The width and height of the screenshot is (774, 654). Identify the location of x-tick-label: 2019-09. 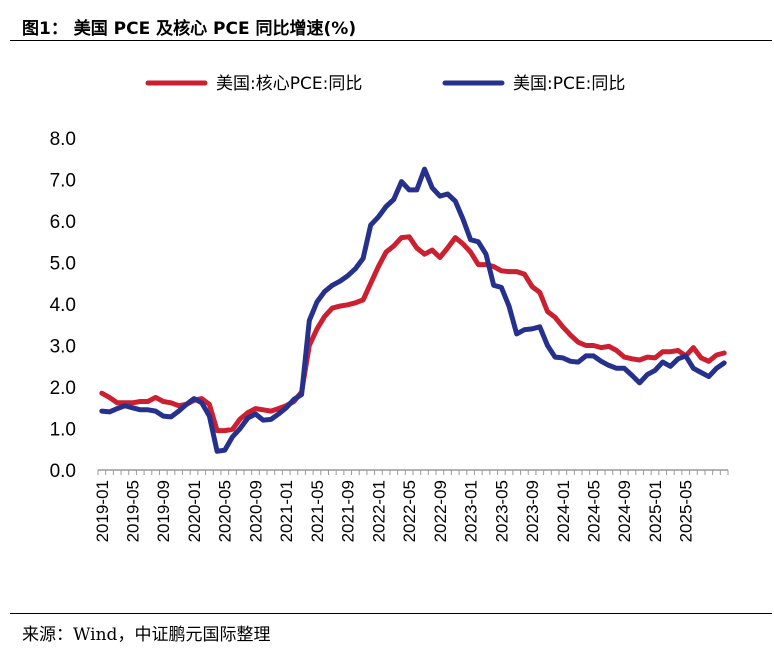
(163, 511).